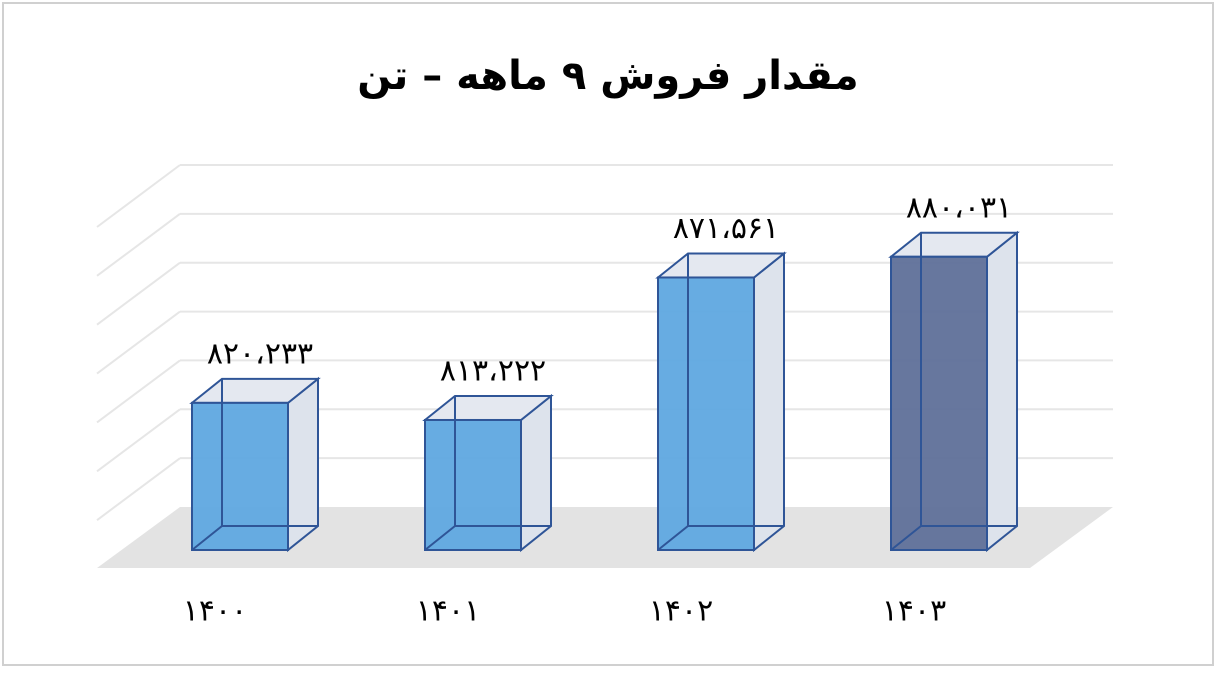  What do you see at coordinates (726, 228) in the screenshot?
I see `value-label: ۸۷۱،۵۶۱` at bounding box center [726, 228].